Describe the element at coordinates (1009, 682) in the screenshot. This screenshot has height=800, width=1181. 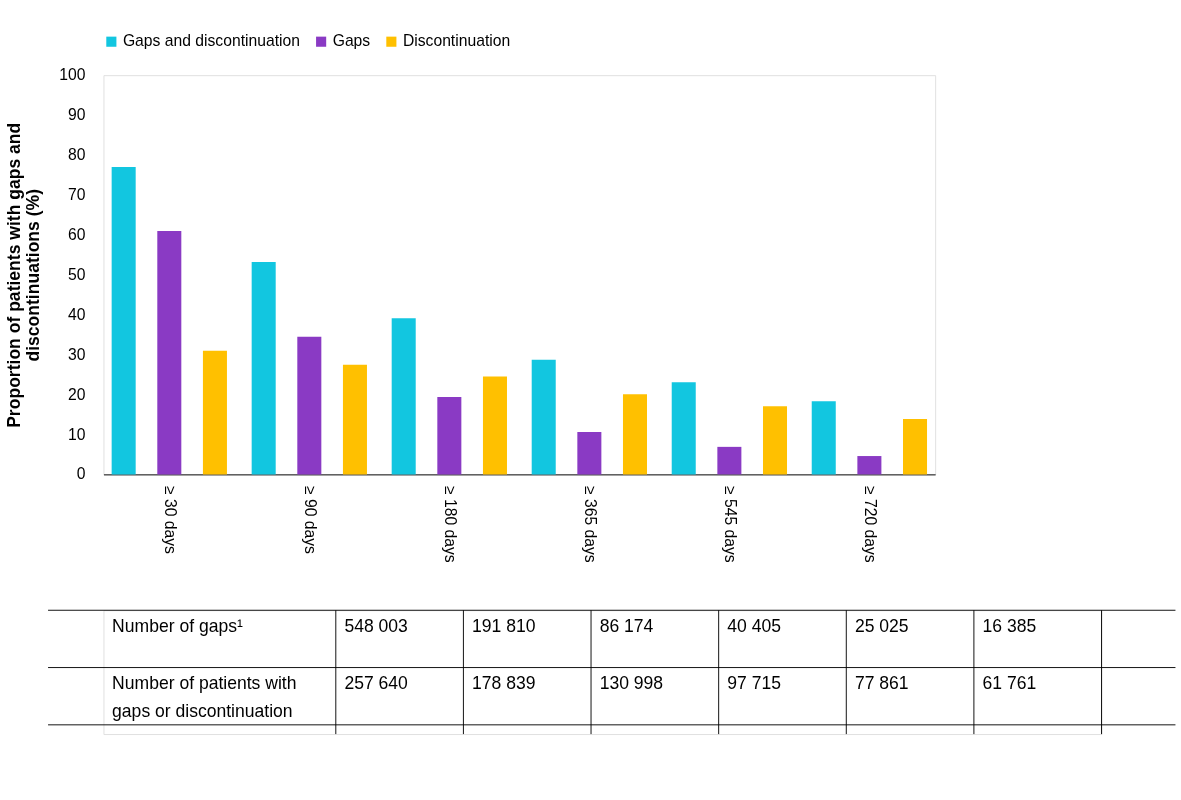
I see `text: 61 761` at that location.